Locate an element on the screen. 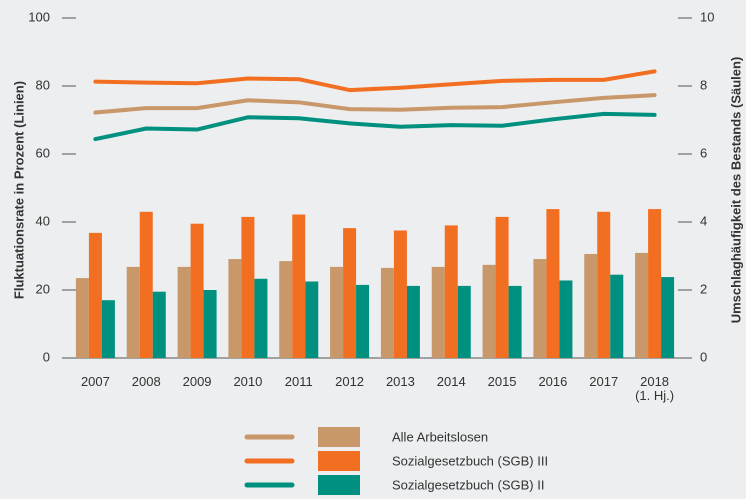 Image resolution: width=746 pixels, height=499 pixels. x-tick-label: 2017 is located at coordinates (604, 381).